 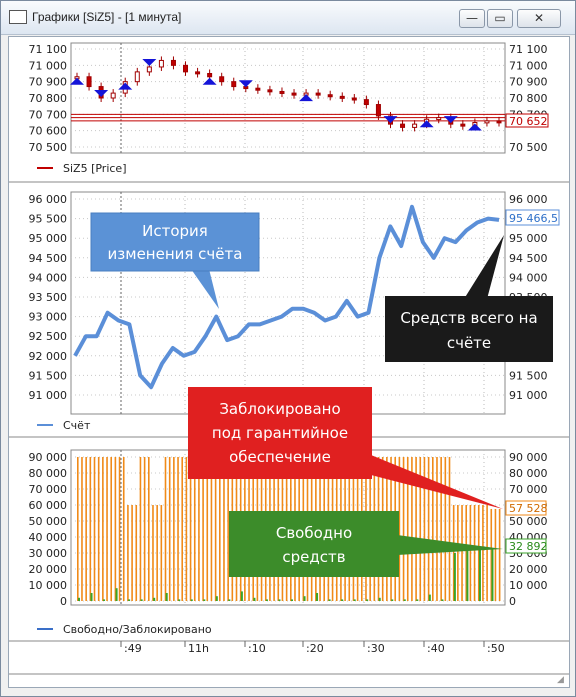 I want to click on callout-total: Средств всего на счёте, so click(x=469, y=298).